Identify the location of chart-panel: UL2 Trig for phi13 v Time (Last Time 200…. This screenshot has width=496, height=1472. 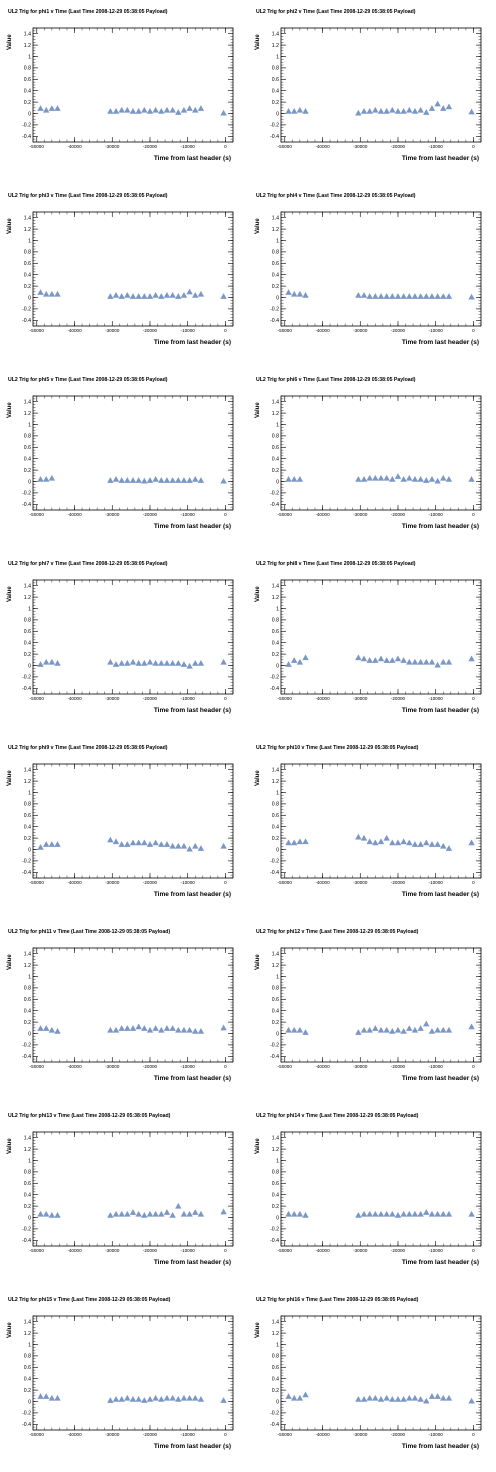
(120, 1189).